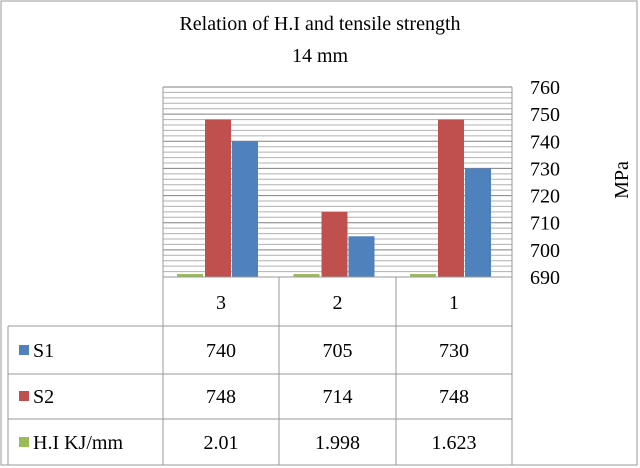 The image size is (640, 468). Describe the element at coordinates (24, 442) in the screenshot. I see `legend-swatch-h-i-kj-mm` at that location.